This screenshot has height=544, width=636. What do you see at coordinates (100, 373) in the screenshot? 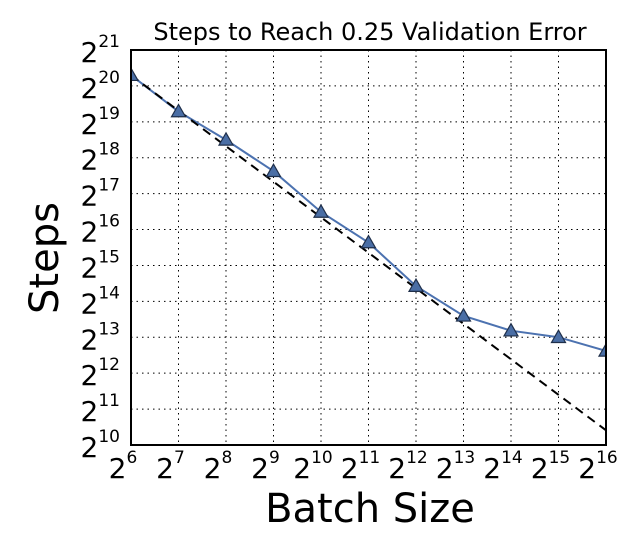
I see `y-tick-label: 212` at bounding box center [100, 373].